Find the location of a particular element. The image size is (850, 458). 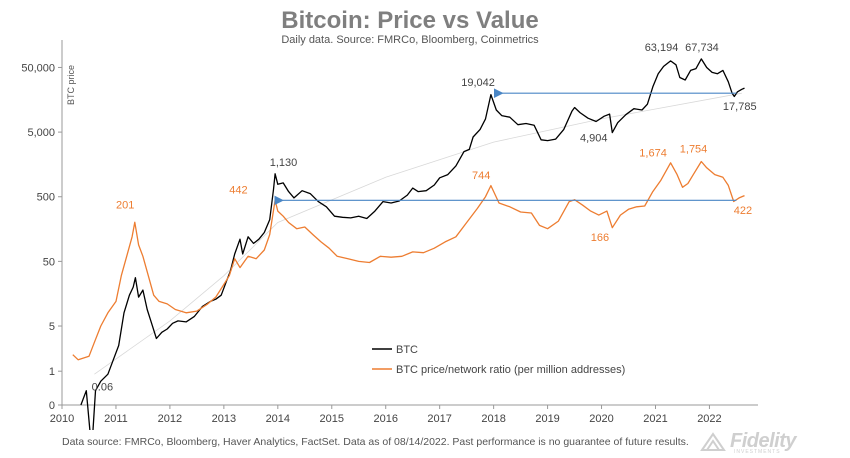

x-tick-label: 2021 is located at coordinates (655, 419).